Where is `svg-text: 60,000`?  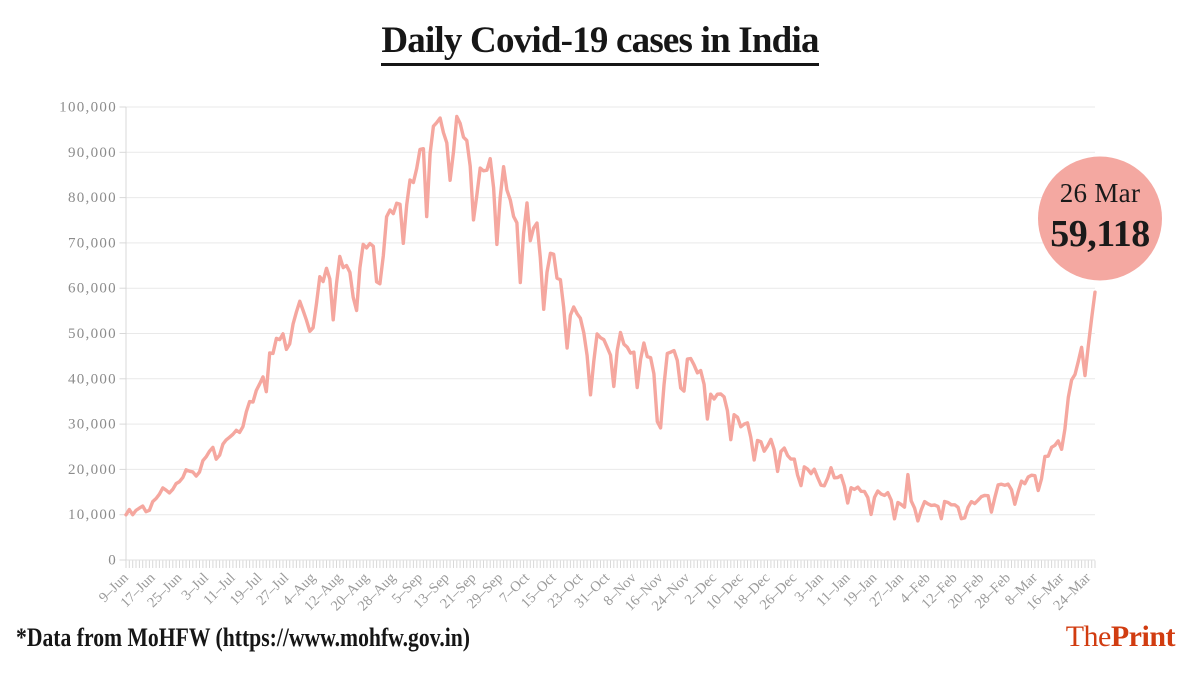 svg-text: 60,000 is located at coordinates (92, 289).